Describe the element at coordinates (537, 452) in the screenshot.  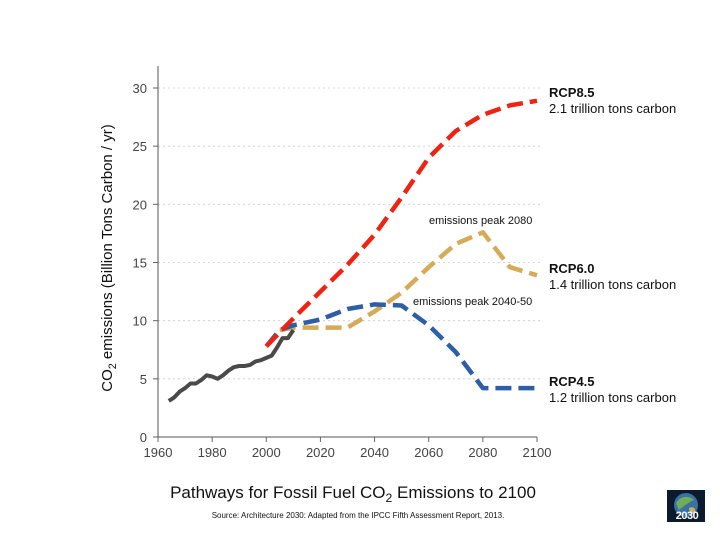
I see `x-tick-label: 2100` at that location.